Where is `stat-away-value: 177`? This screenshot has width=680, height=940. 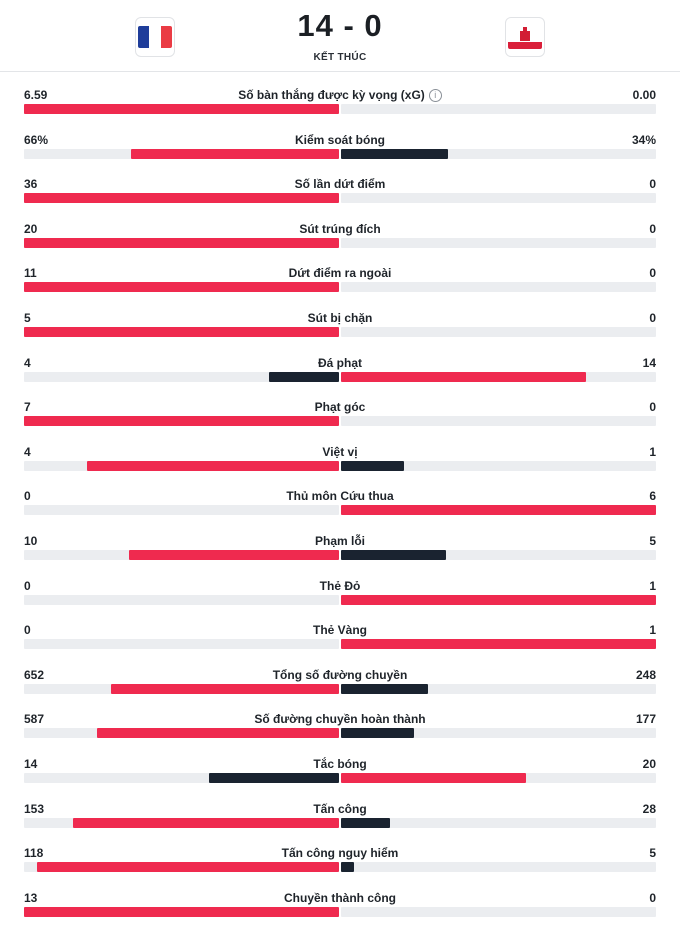 stat-away-value: 177 is located at coordinates (645, 719).